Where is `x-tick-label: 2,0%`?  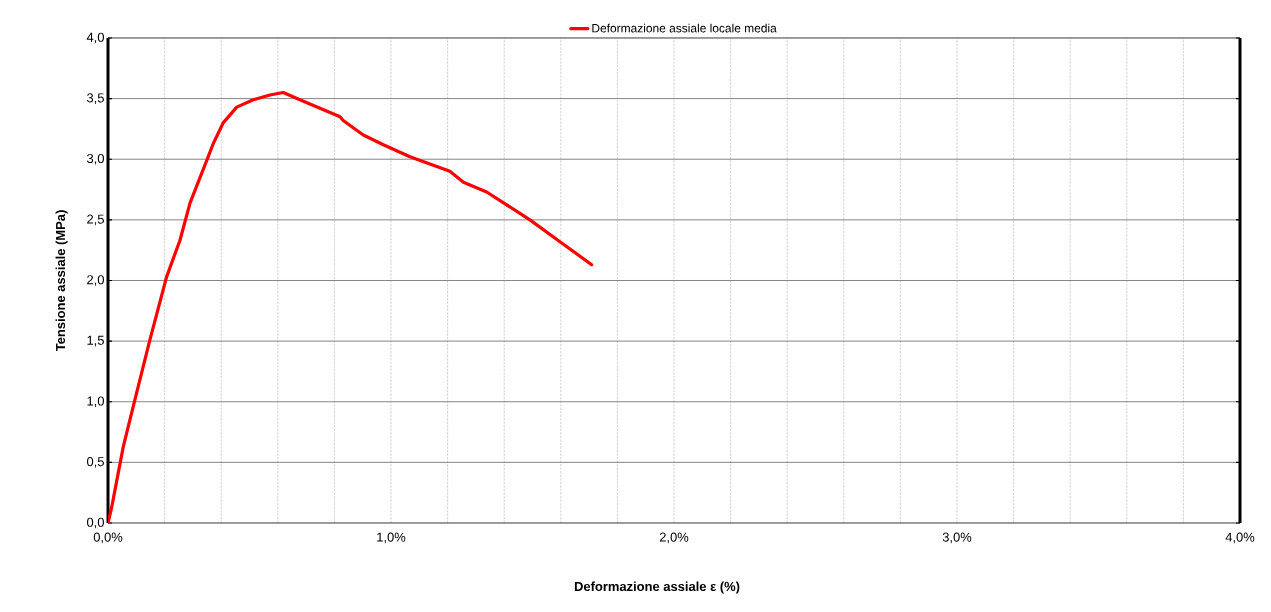
x-tick-label: 2,0% is located at coordinates (674, 538).